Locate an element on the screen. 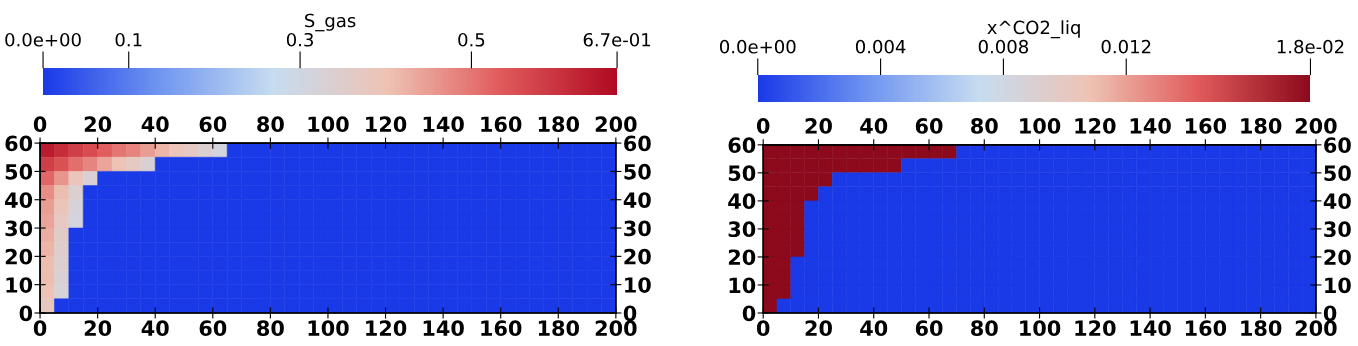 The image size is (1358, 346). color-bar-title: x^CO2_liq is located at coordinates (1033, 29).